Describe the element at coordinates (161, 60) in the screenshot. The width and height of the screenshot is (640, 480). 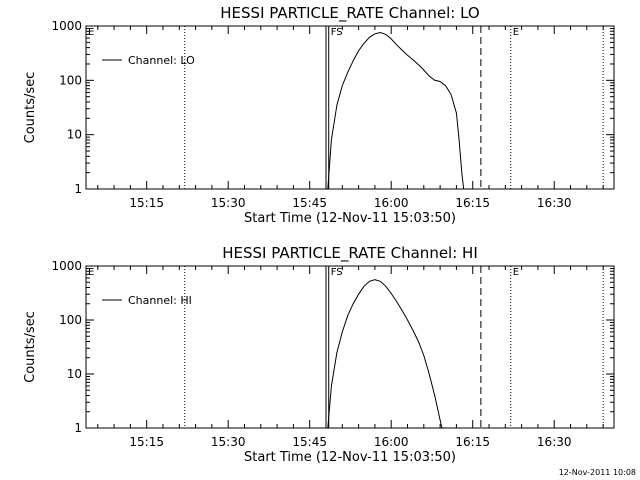
I see `legend-entry: Channel: LO` at that location.